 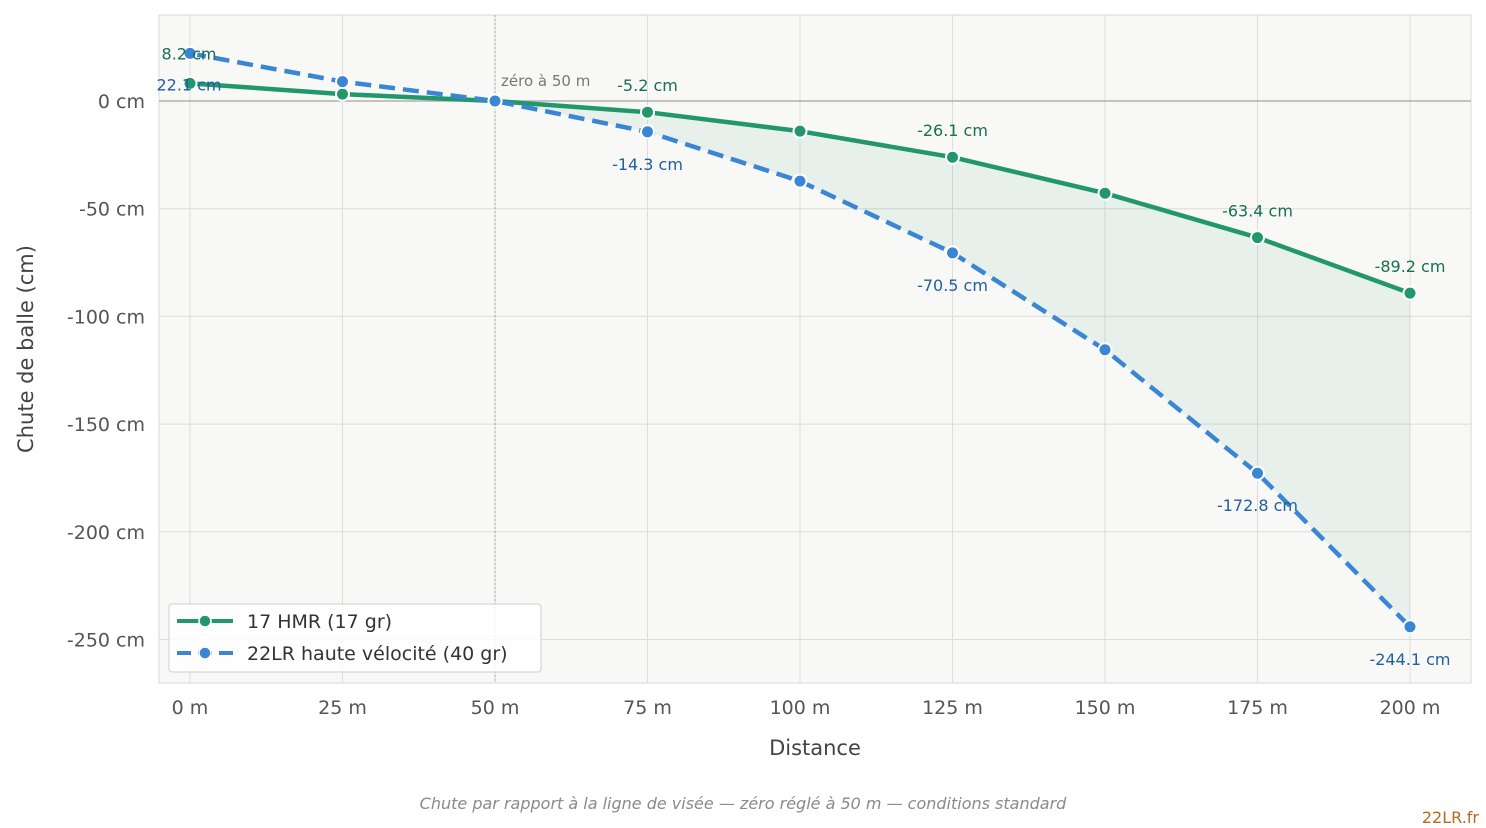 I want to click on data-label-0-0: 8.2 cm, so click(x=189, y=53).